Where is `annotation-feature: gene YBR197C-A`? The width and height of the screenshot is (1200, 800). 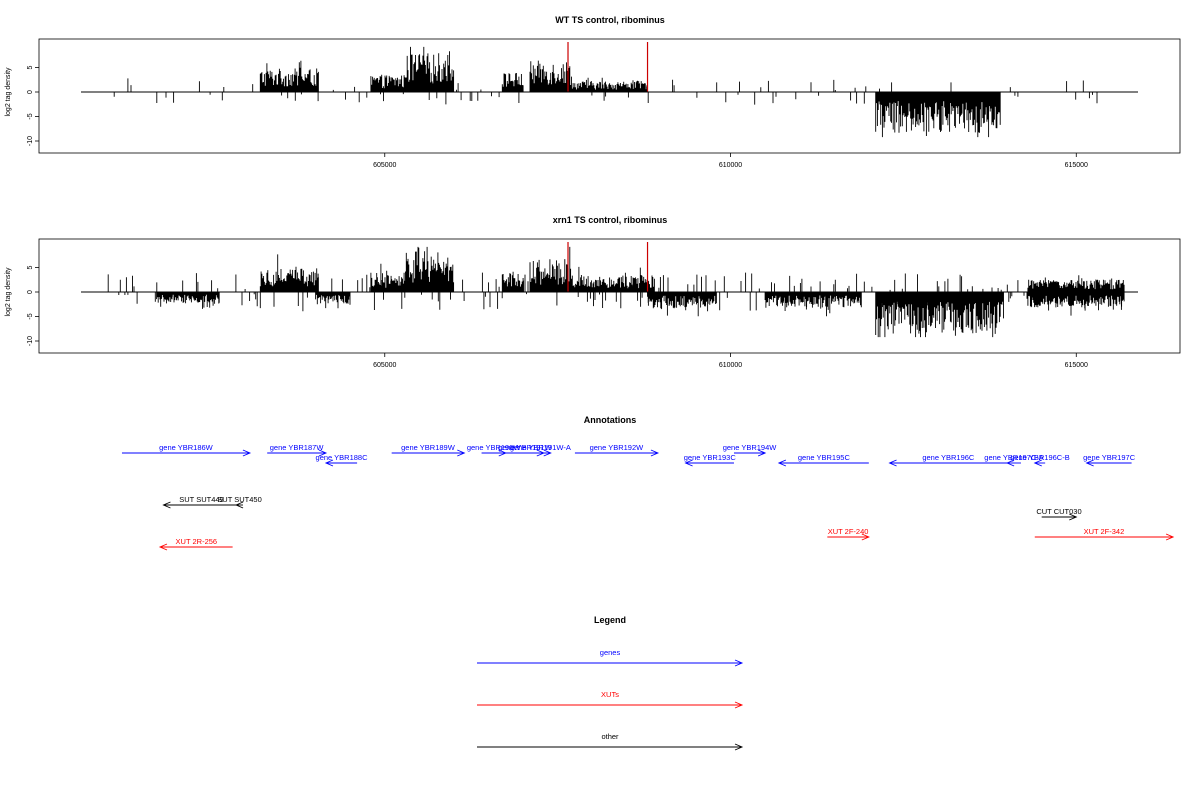 annotation-feature: gene YBR197C-A is located at coordinates (1014, 460).